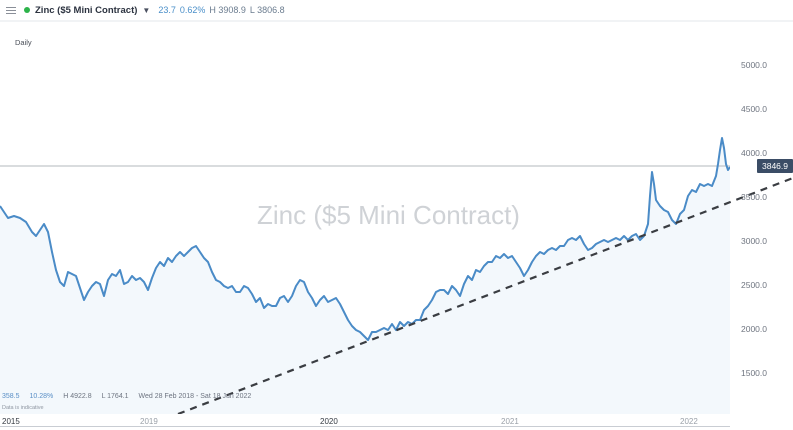 This screenshot has width=793, height=430. Describe the element at coordinates (149, 421) in the screenshot. I see `x-tick-2019: 2019` at that location.